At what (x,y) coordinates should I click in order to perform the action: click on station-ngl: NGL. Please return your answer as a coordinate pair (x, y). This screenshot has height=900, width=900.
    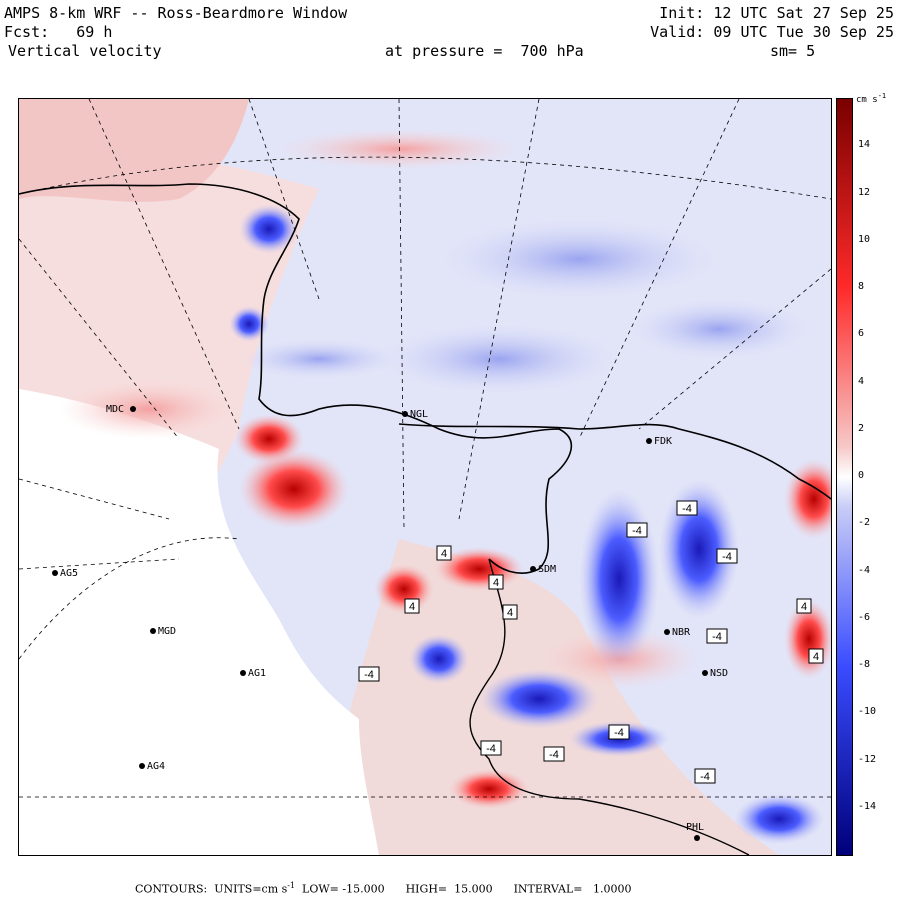
    Looking at the image, I should click on (415, 414).